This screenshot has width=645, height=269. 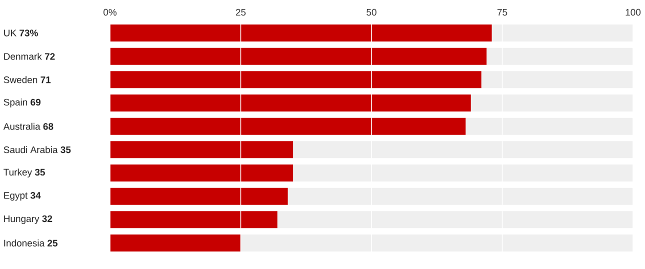 What do you see at coordinates (28, 219) in the screenshot?
I see `y-tick-label: Hungary 32` at bounding box center [28, 219].